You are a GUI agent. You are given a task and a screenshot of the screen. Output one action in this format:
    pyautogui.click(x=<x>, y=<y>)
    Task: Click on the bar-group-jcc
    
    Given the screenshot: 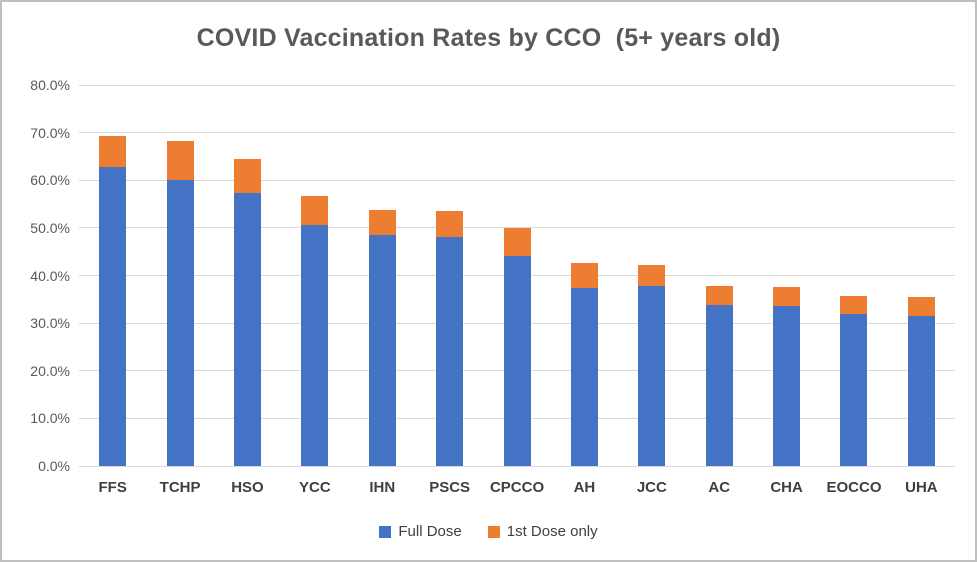 What is the action you would take?
    pyautogui.click(x=651, y=275)
    